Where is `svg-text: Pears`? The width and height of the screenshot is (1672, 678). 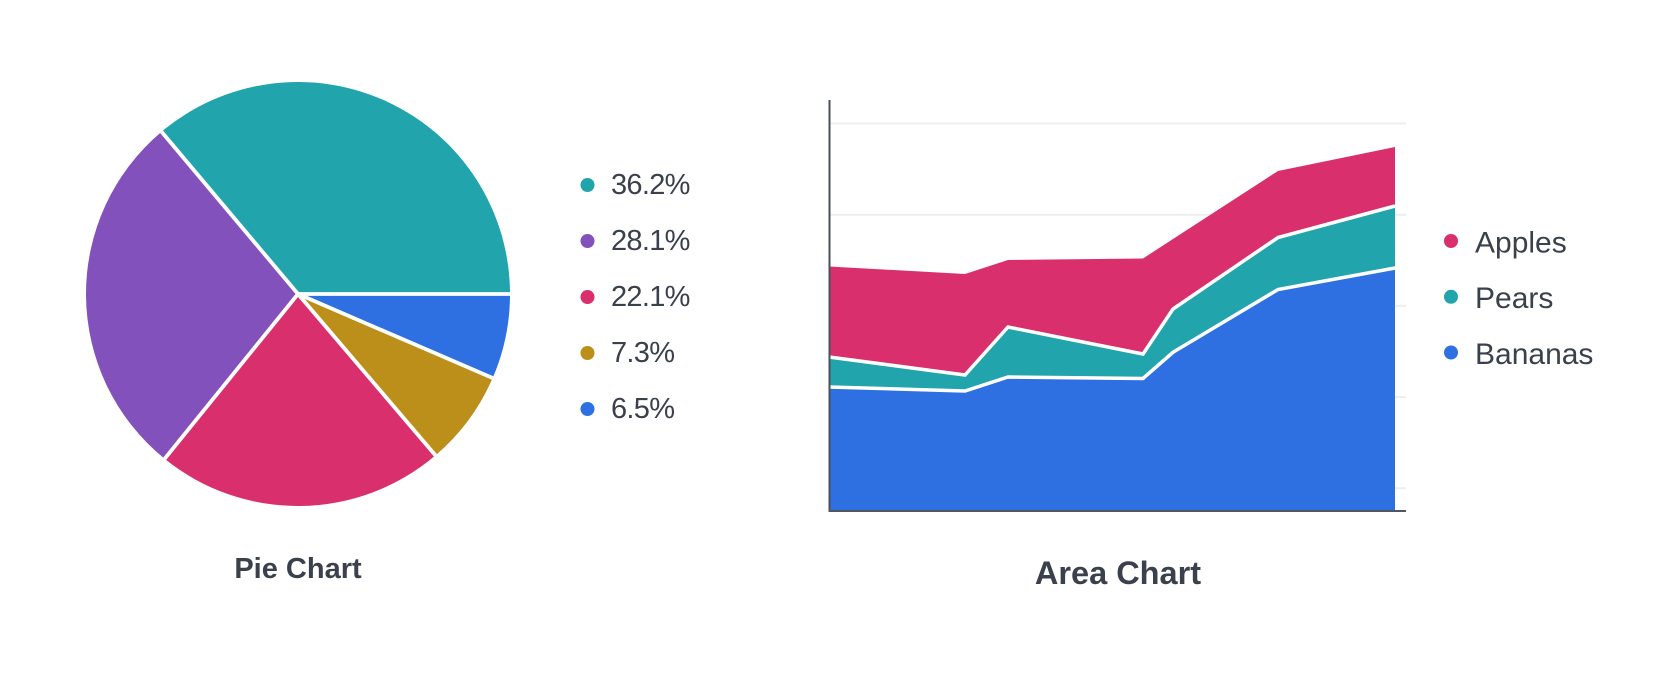 svg-text: Pears is located at coordinates (1514, 298).